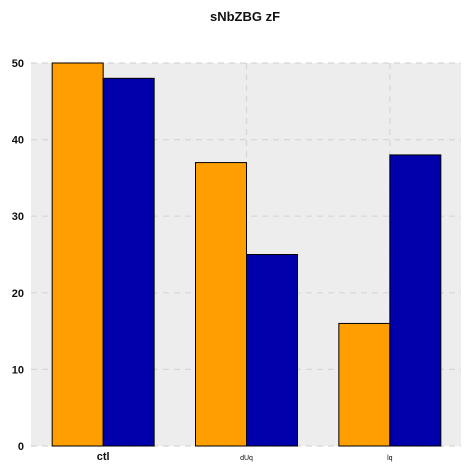  What do you see at coordinates (18, 255) in the screenshot?
I see `y-axis-ticks: 0 10 20 30 40 50` at bounding box center [18, 255].